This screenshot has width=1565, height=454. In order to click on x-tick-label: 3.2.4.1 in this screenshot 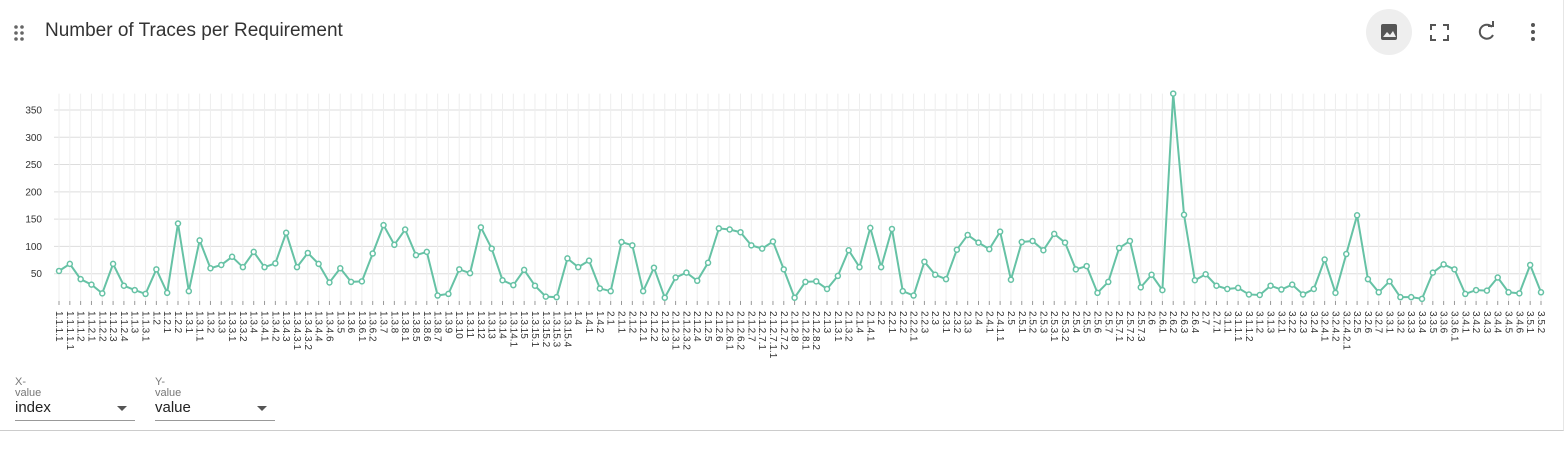, I will do `click(1324, 326)`.